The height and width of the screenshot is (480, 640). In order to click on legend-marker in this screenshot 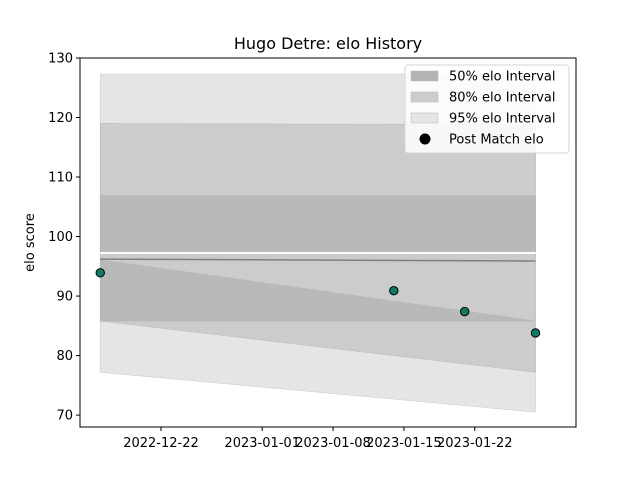, I will do `click(425, 139)`.